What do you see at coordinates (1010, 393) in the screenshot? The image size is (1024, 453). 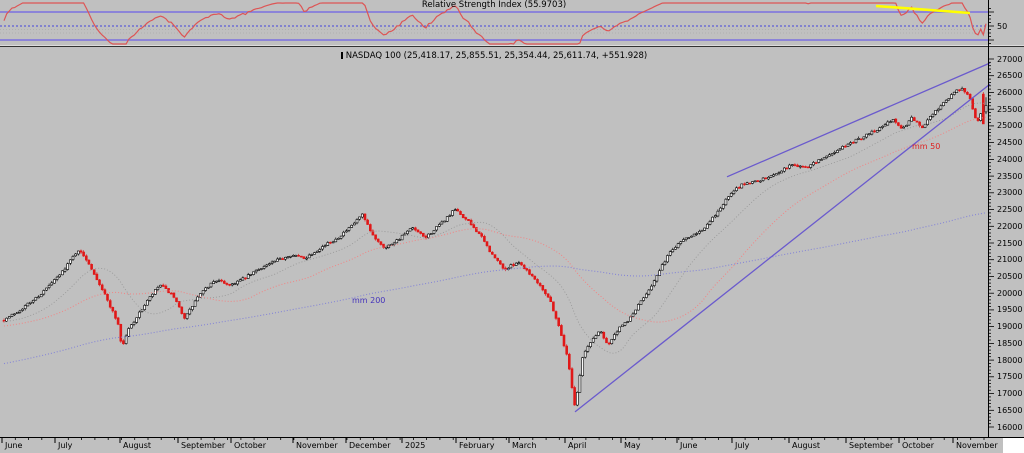 I see `price-tick-label: 17000` at bounding box center [1010, 393].